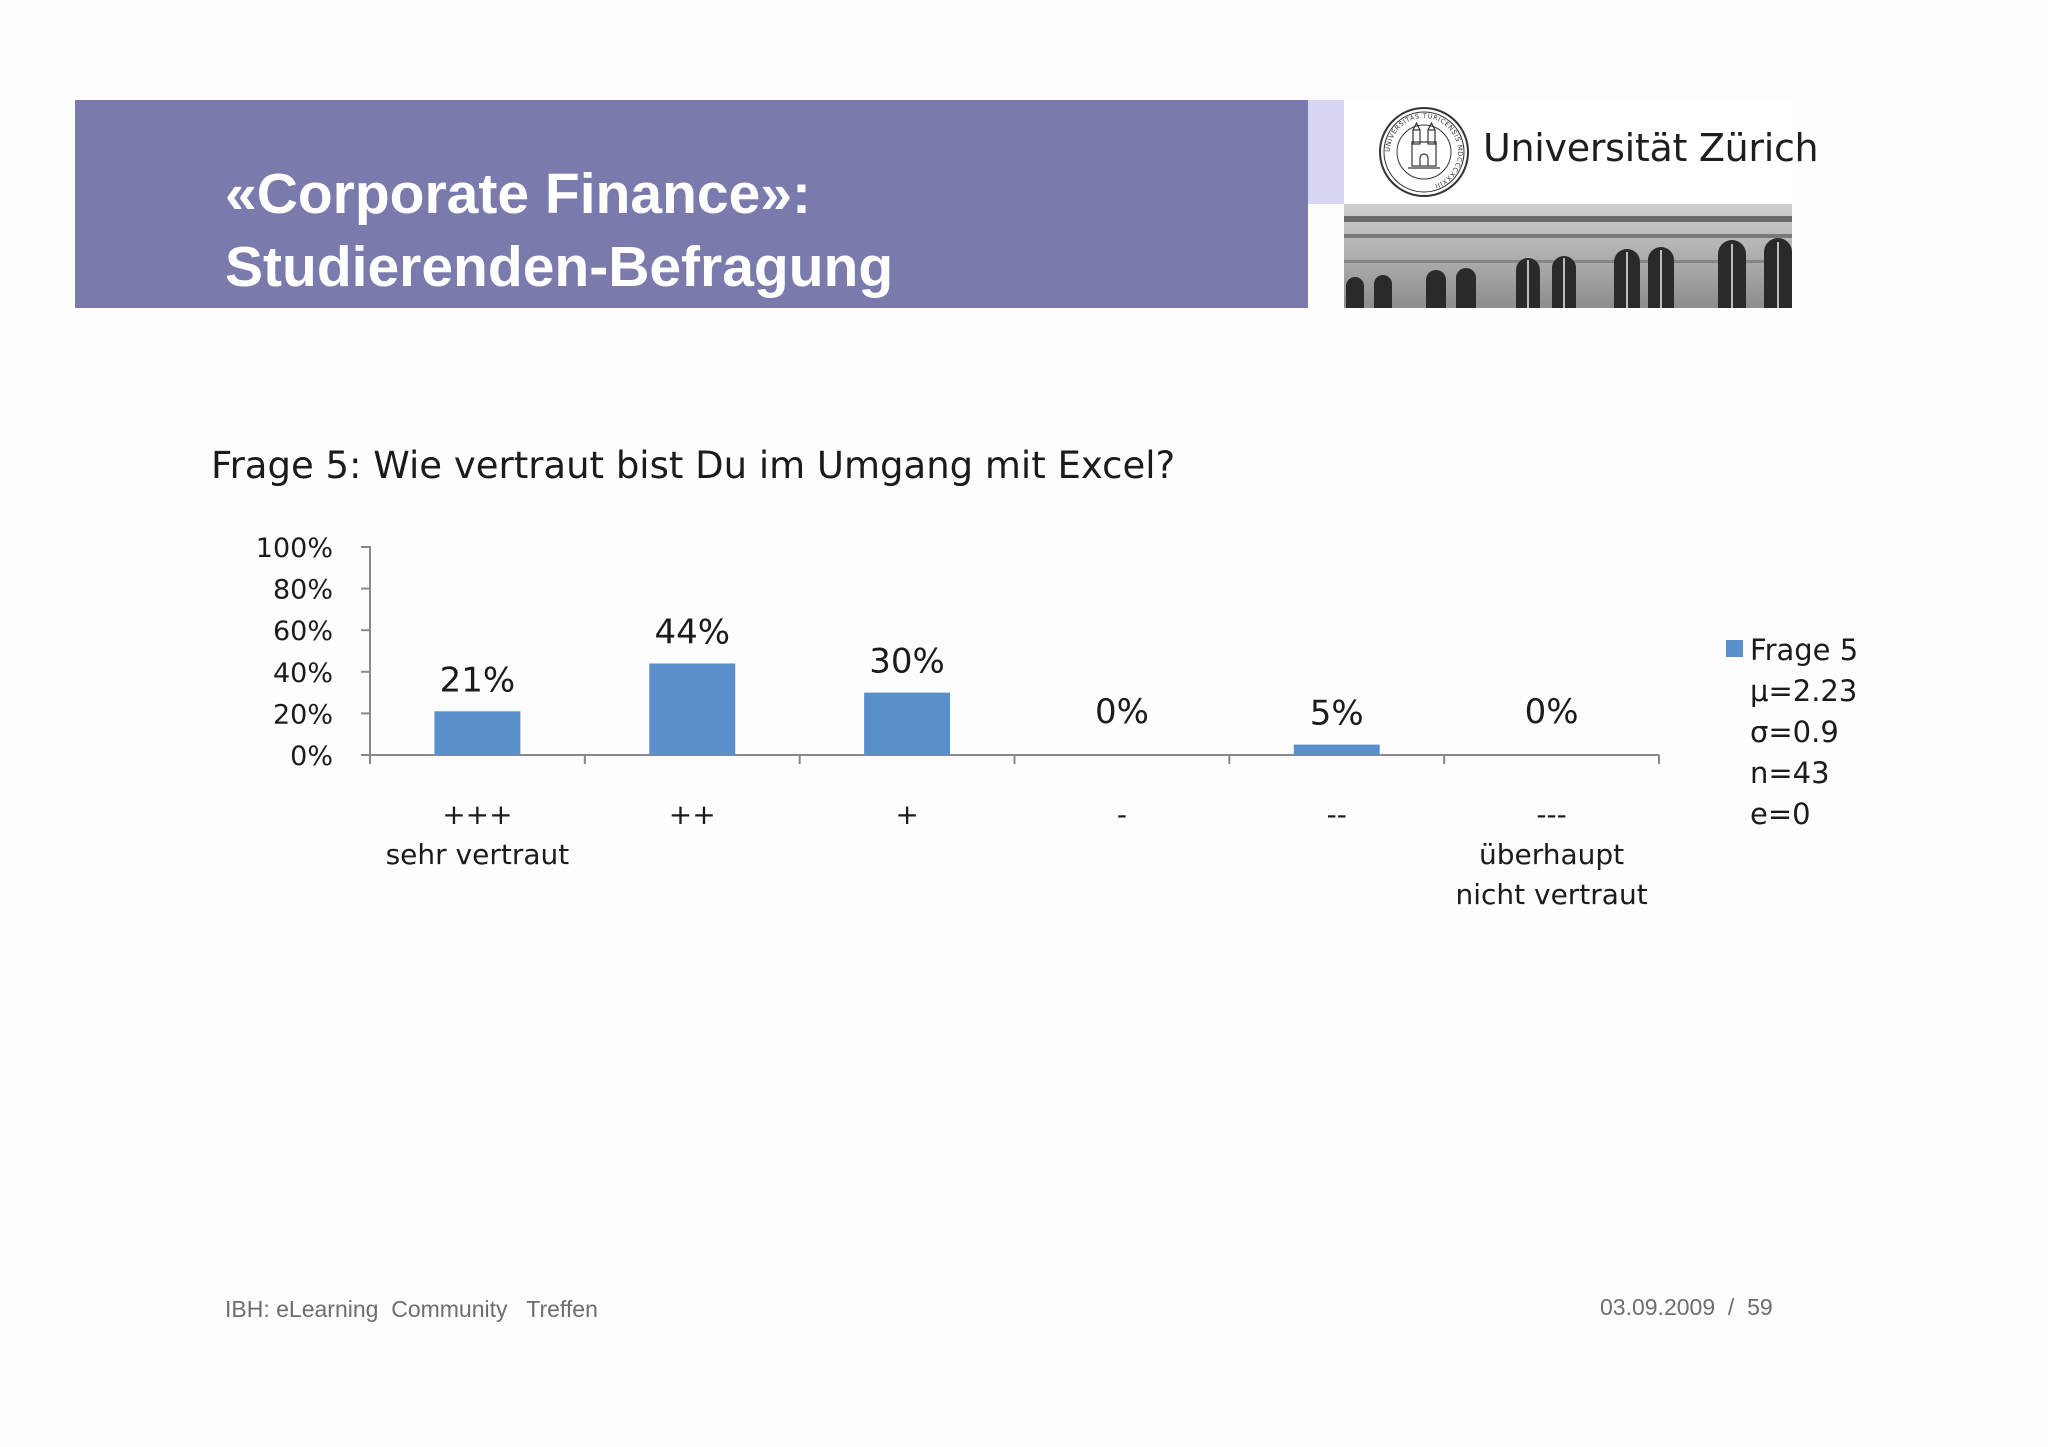 The image size is (2048, 1447). I want to click on data-label: 30%, so click(907, 662).